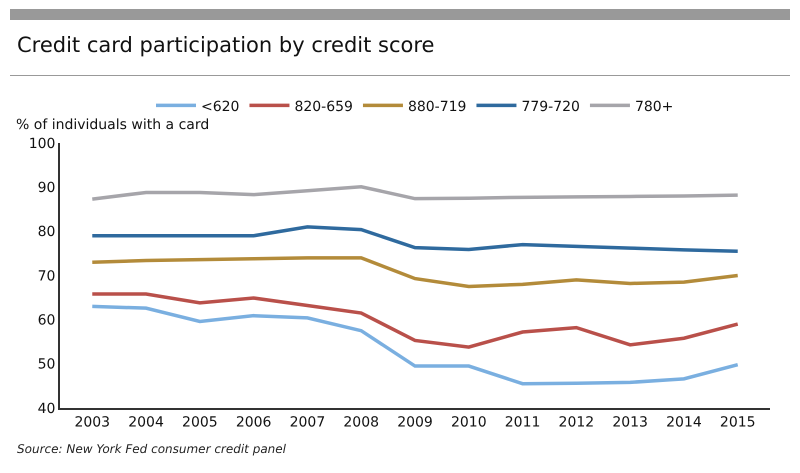  I want to click on x-tick-label: 2009, so click(415, 422).